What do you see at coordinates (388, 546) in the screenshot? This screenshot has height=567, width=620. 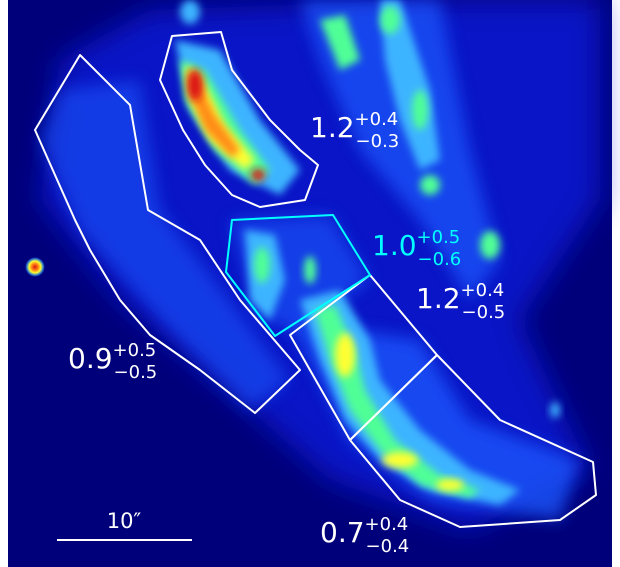 I see `region-lower-error-lower-right: −0.4` at bounding box center [388, 546].